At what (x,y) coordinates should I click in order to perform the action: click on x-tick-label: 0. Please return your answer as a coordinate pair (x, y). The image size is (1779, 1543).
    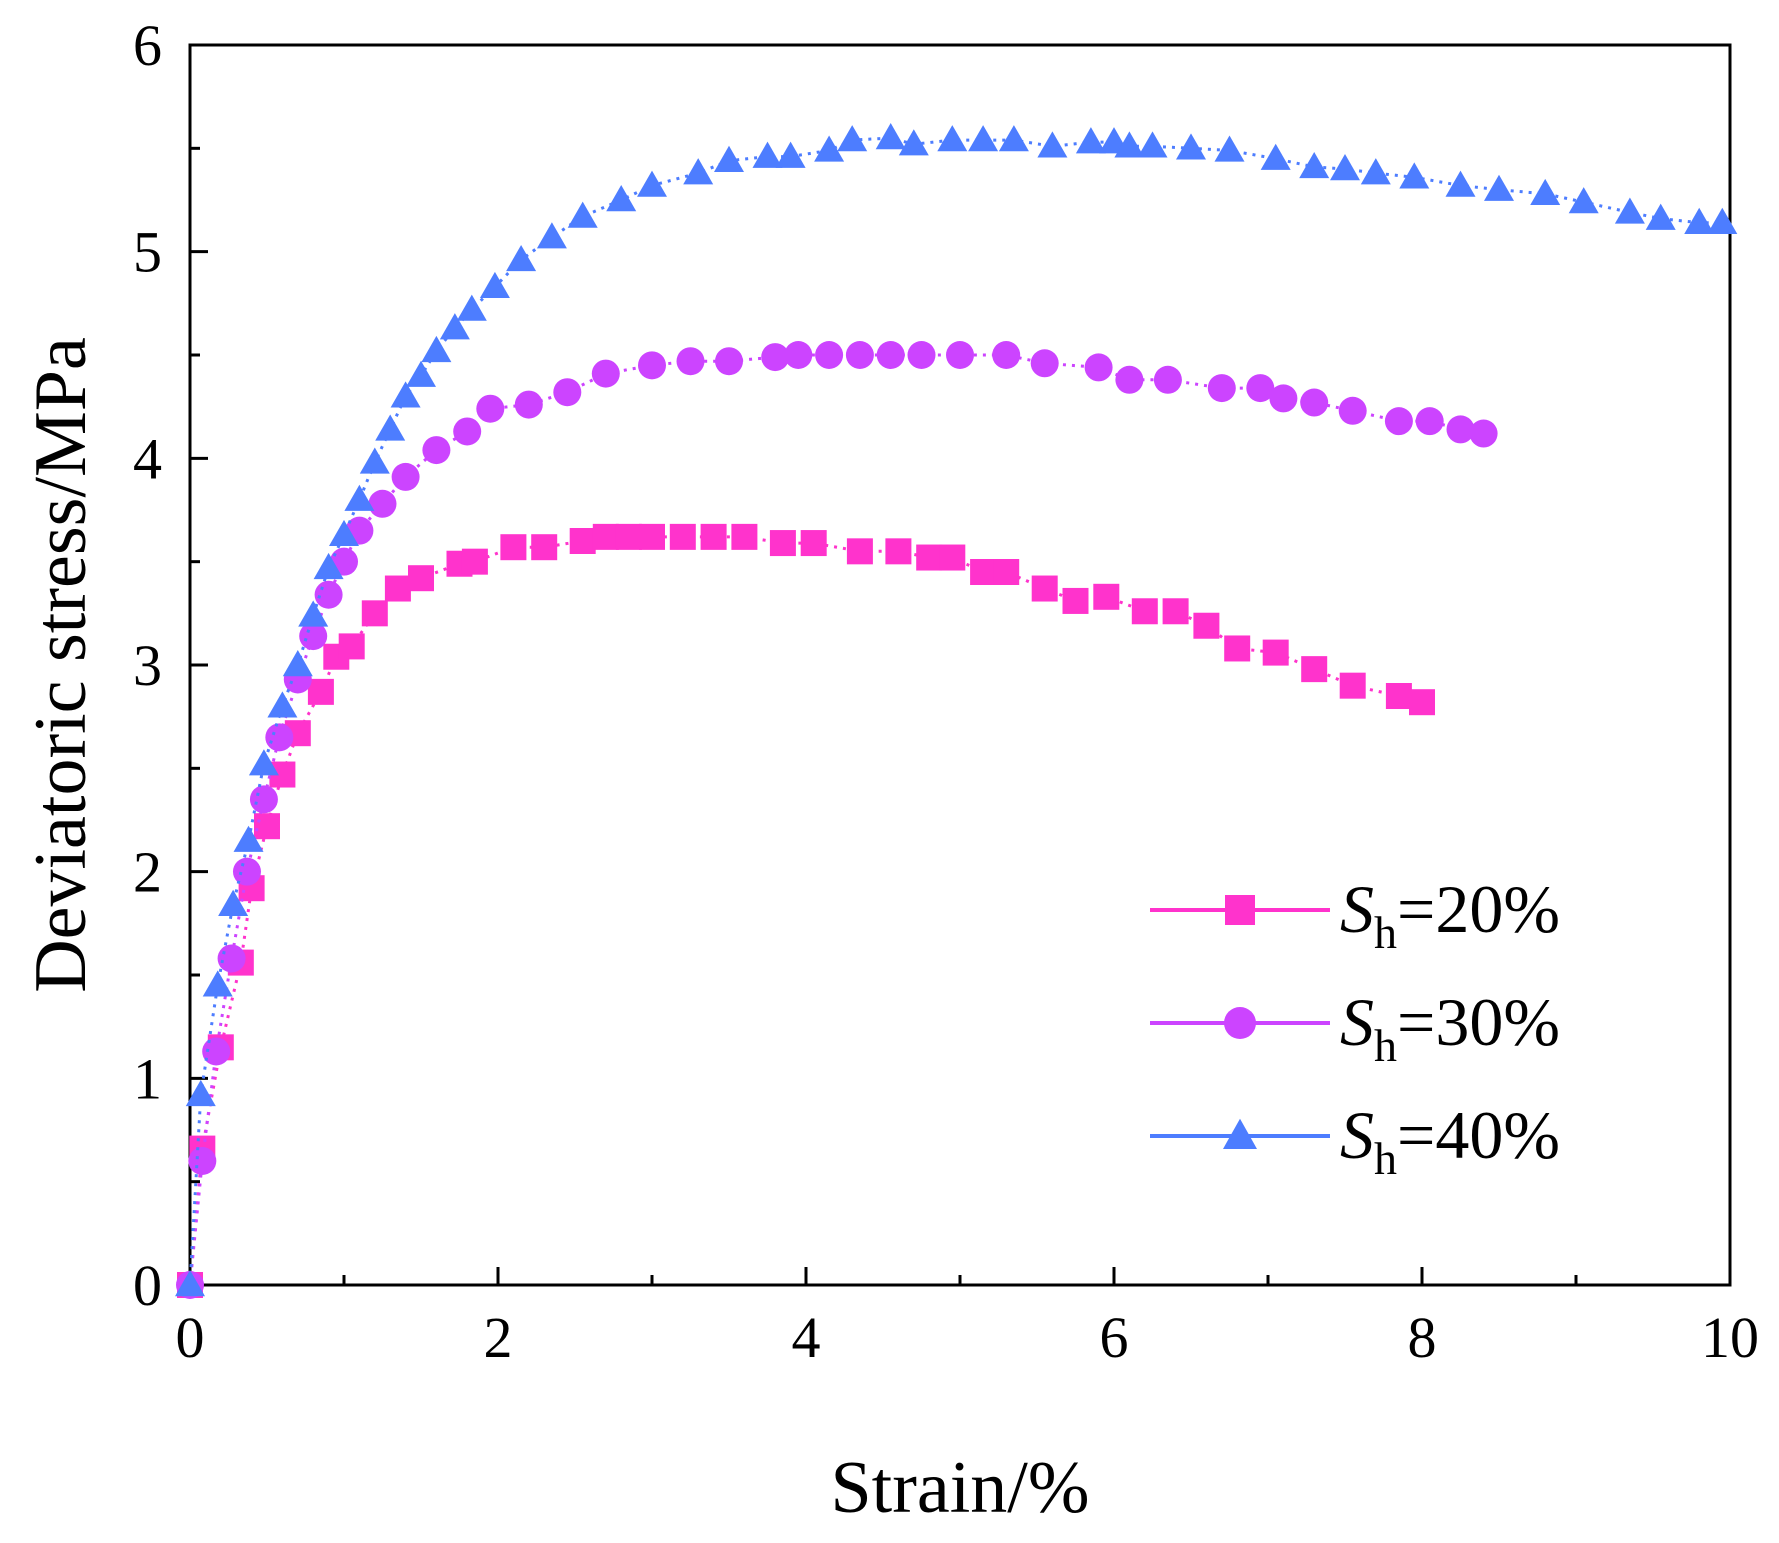
    Looking at the image, I should click on (190, 1337).